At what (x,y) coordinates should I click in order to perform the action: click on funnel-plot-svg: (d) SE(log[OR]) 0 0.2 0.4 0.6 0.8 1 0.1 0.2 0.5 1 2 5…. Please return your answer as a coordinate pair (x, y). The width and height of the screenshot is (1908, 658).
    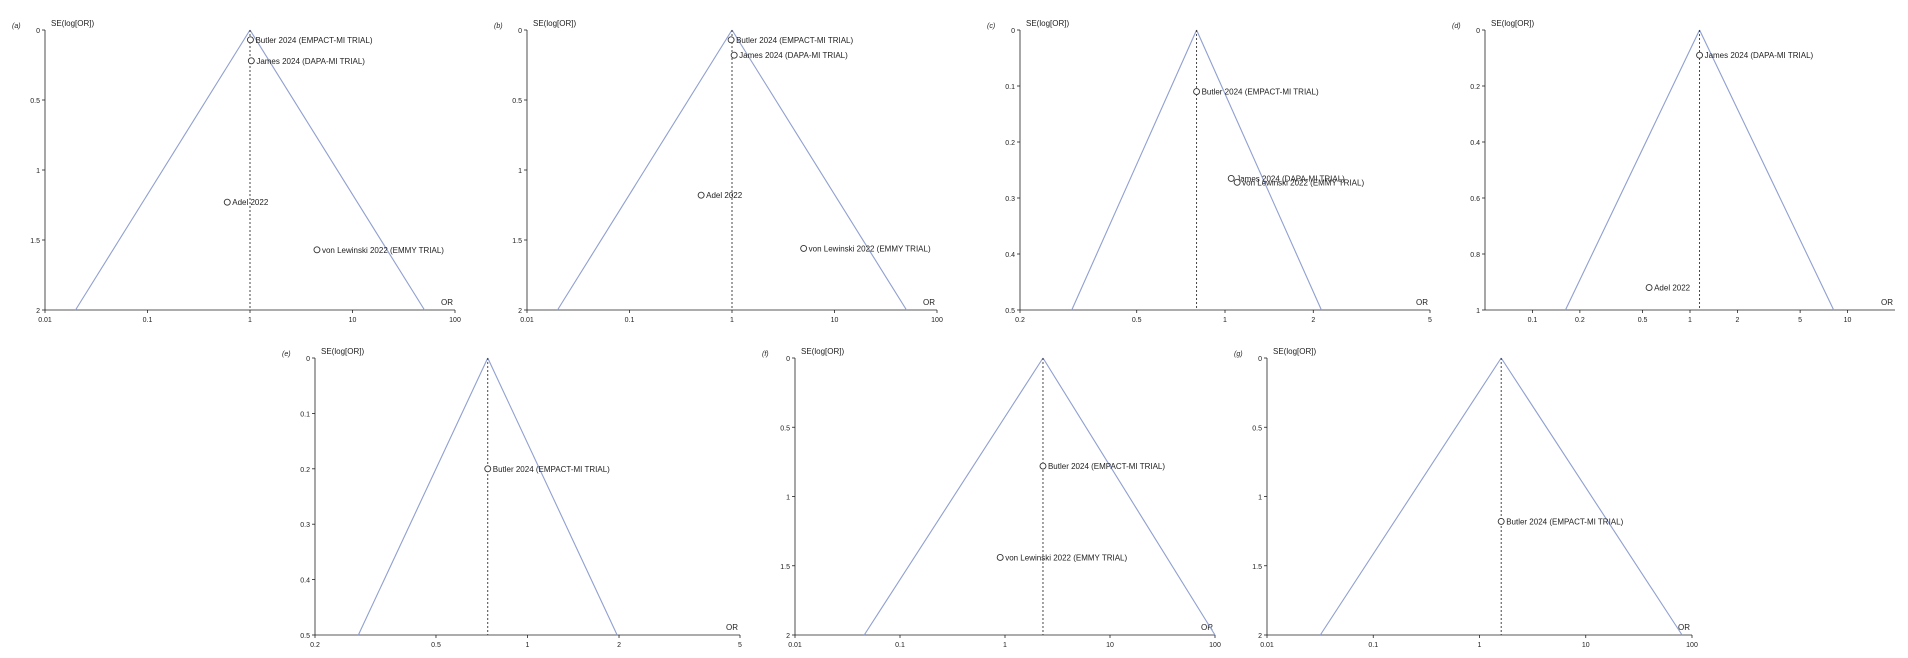
    Looking at the image, I should click on (1673, 171).